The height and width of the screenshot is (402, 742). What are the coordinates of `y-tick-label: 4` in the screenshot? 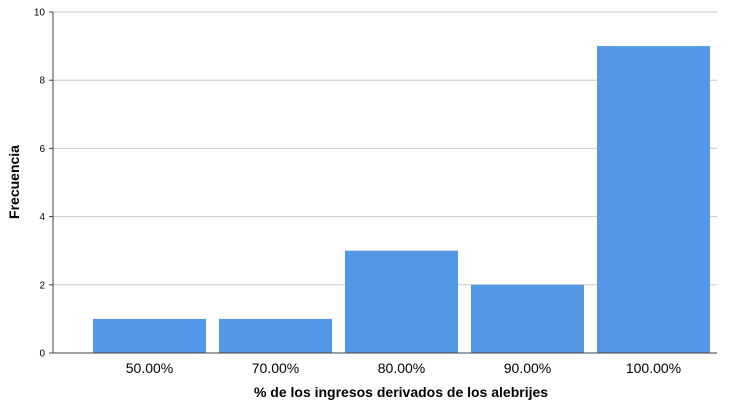 It's located at (42, 217).